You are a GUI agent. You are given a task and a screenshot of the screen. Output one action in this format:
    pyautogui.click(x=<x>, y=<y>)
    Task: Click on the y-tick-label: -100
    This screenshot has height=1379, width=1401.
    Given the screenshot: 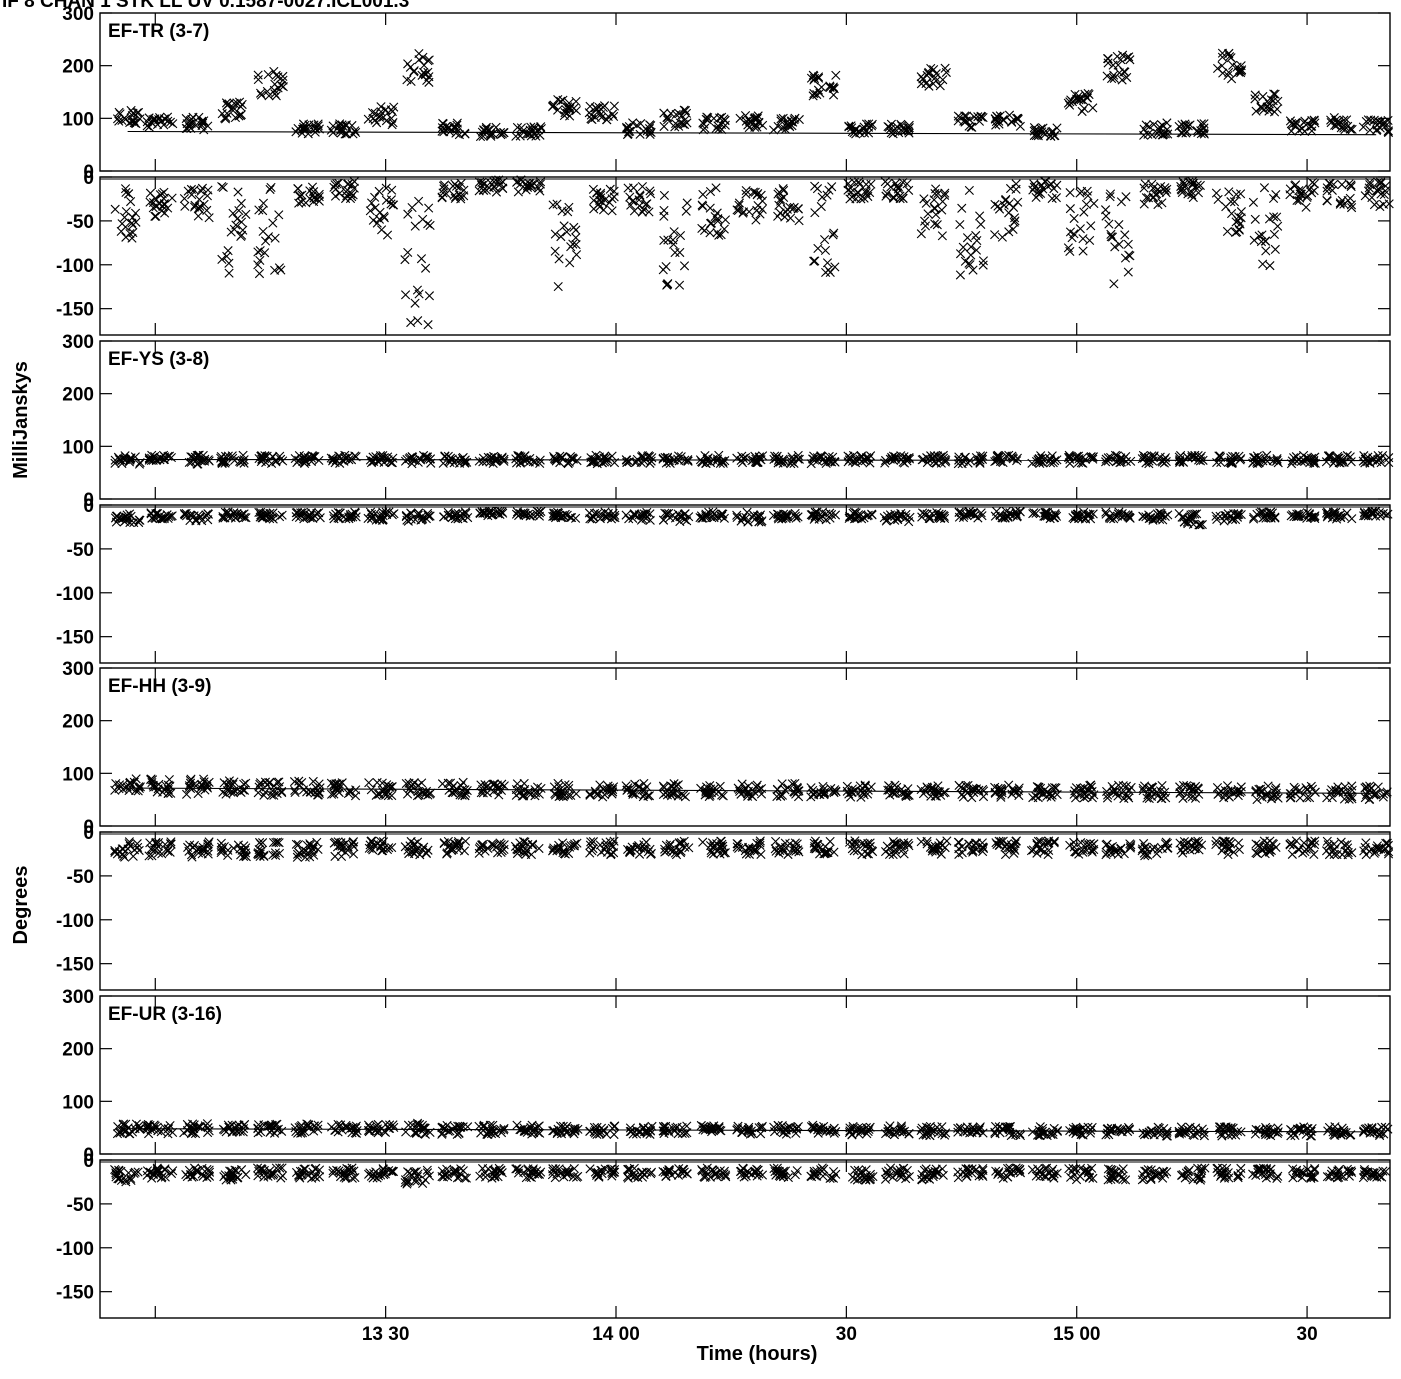 What is the action you would take?
    pyautogui.click(x=75, y=921)
    